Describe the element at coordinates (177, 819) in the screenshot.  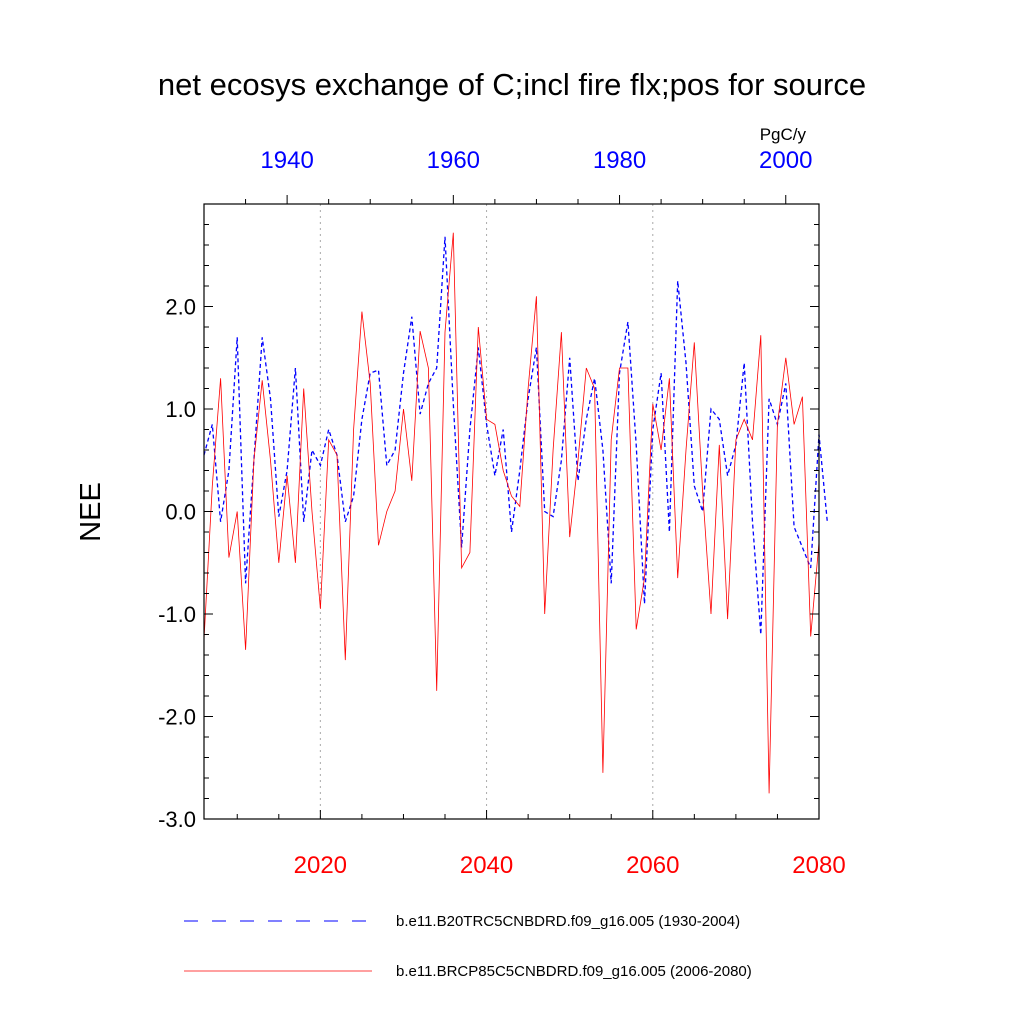
I see `y-tick-label: -3.0` at that location.